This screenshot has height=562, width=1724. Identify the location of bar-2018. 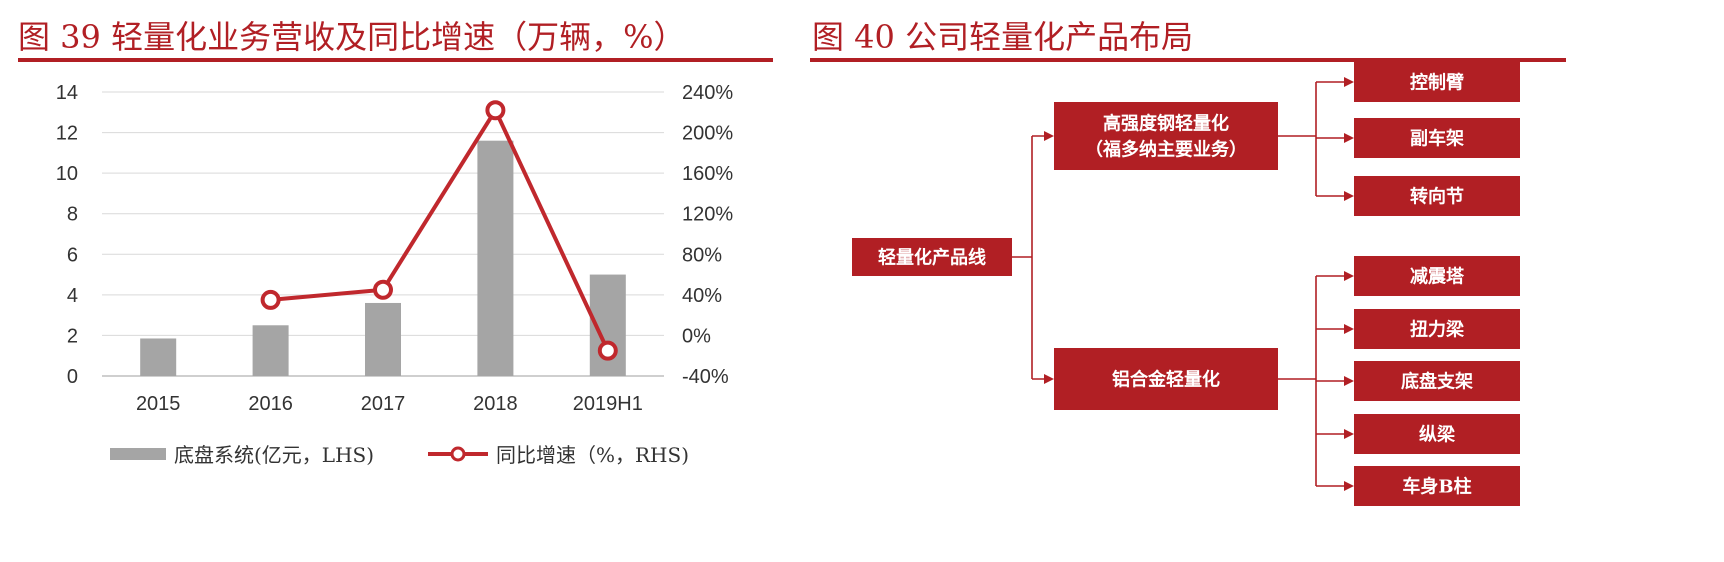
(495, 258).